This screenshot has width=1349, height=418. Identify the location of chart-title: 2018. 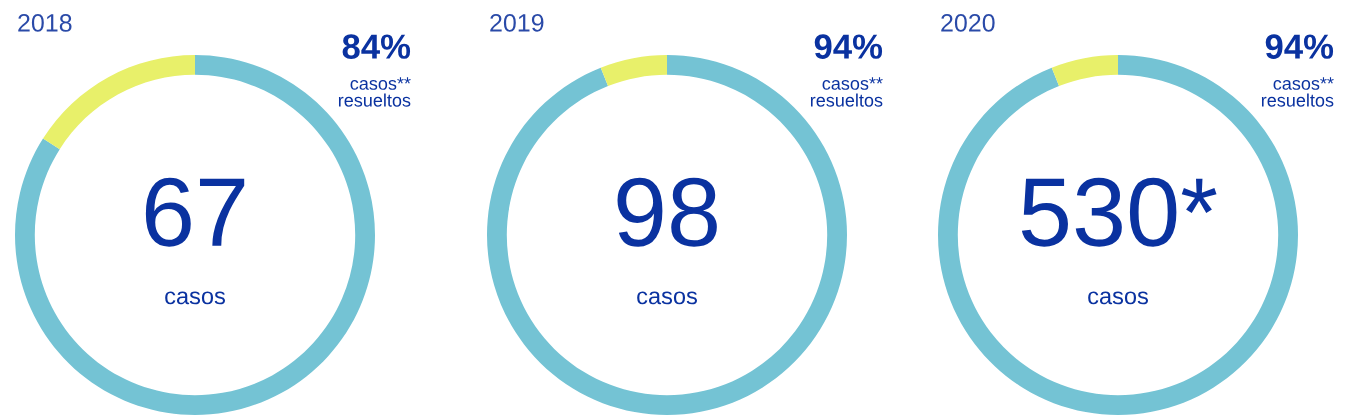
(45, 23).